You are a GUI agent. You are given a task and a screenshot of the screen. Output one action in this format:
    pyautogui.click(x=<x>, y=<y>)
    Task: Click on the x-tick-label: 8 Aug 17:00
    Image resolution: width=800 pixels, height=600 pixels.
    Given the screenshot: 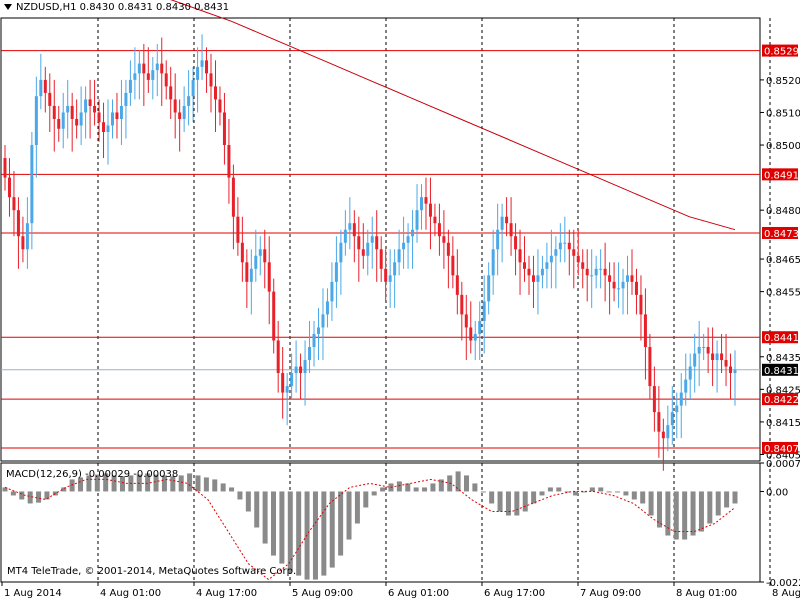 What is the action you would take?
    pyautogui.click(x=786, y=593)
    